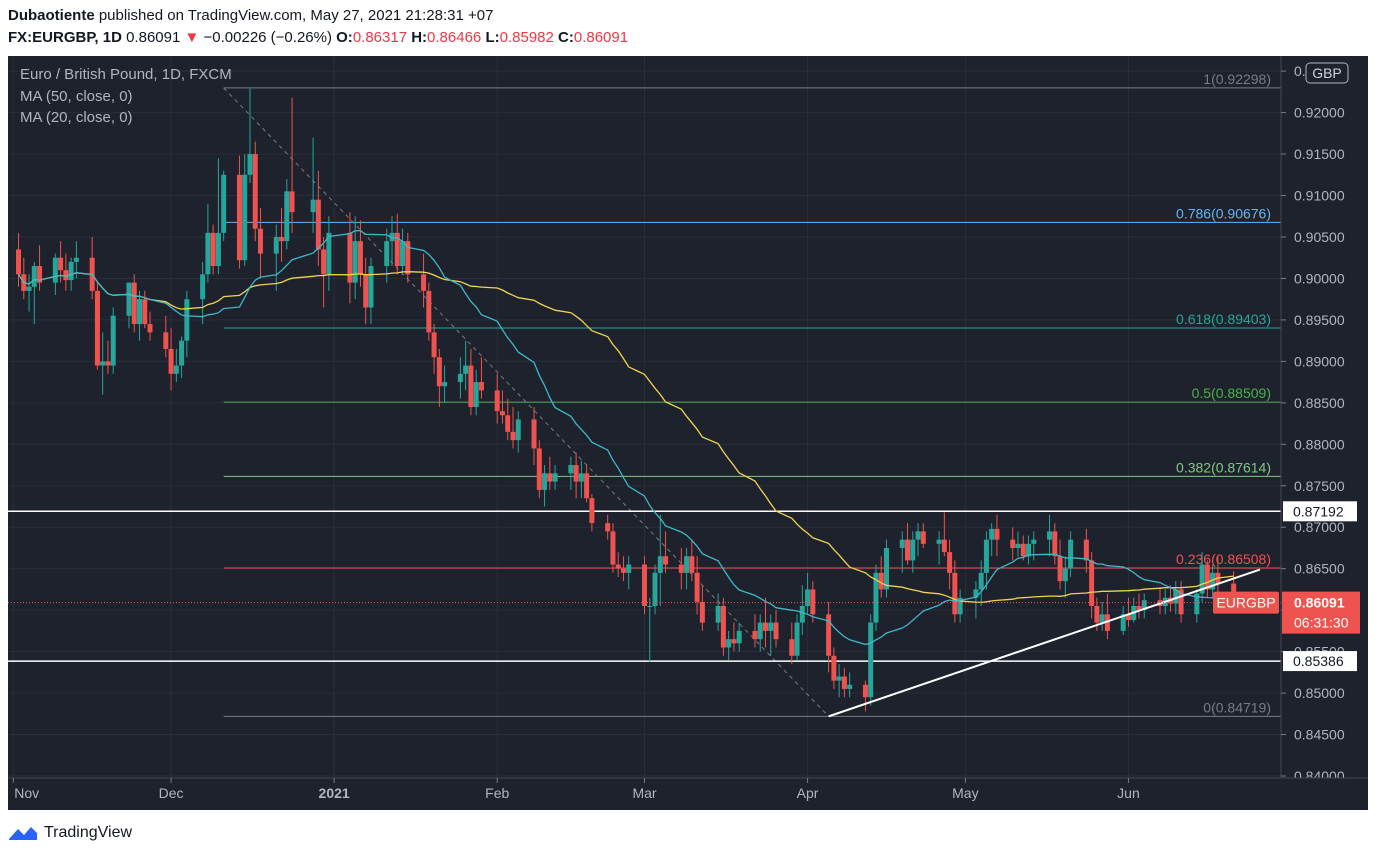 Image resolution: width=1377 pixels, height=856 pixels. I want to click on author-name: Dubaotiente, so click(51, 15).